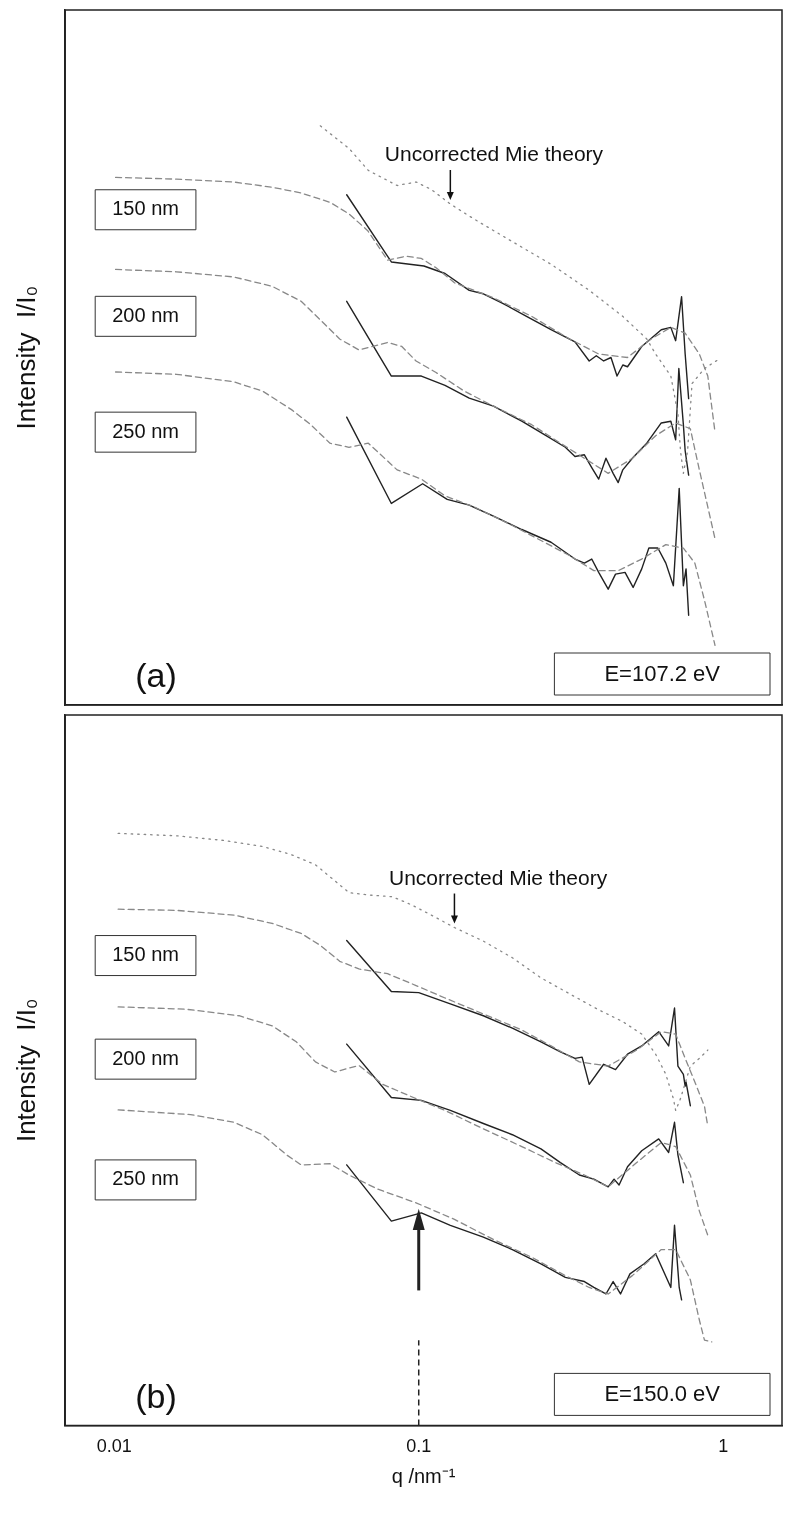 The height and width of the screenshot is (1526, 792). What do you see at coordinates (423, 1475) in the screenshot?
I see `x-axis-title: q /nm⁻¹` at bounding box center [423, 1475].